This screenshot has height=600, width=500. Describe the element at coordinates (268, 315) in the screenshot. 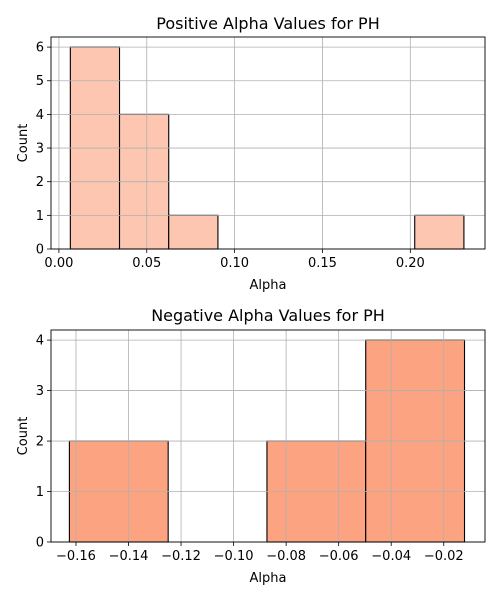

I see `chart-title: Negative Alpha Values for PH` at that location.